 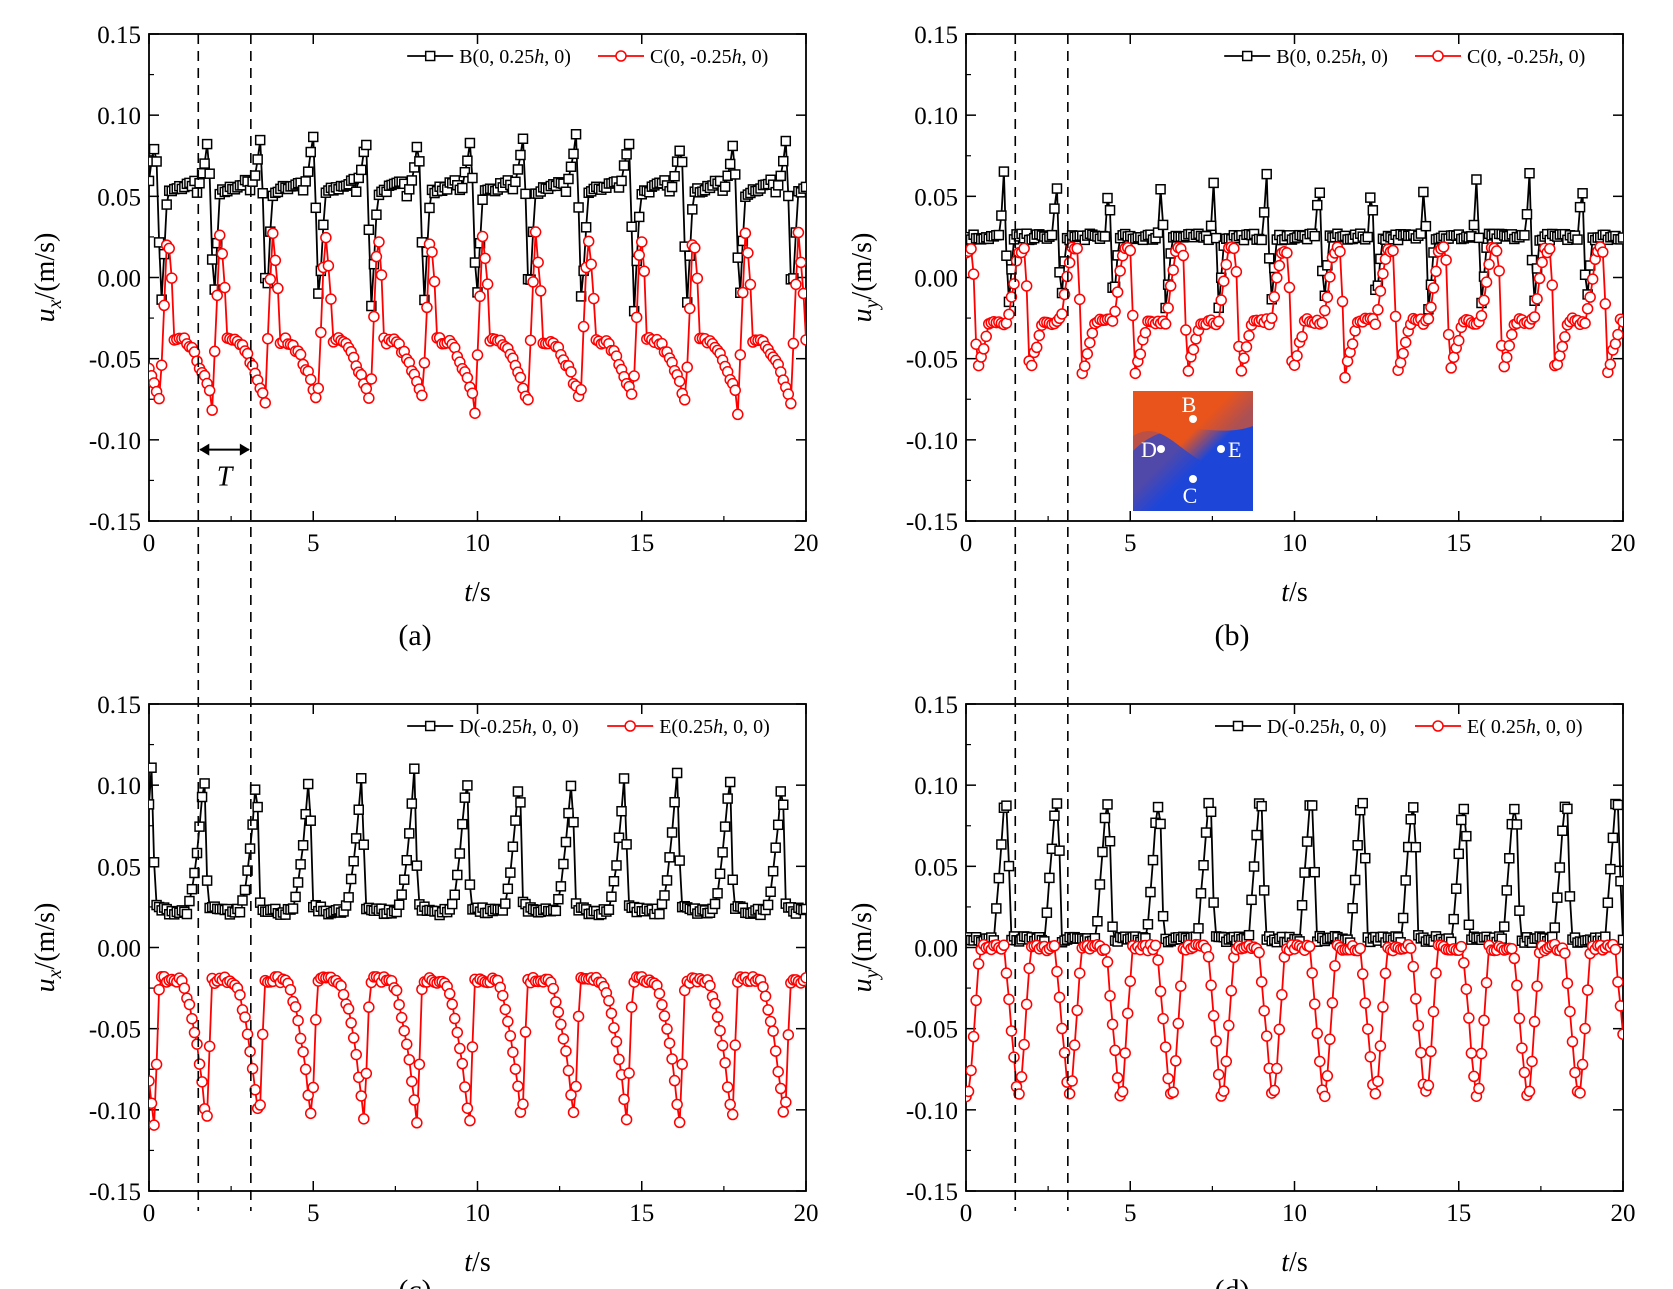 I want to click on x-tick-label: 10, so click(x=477, y=1213).